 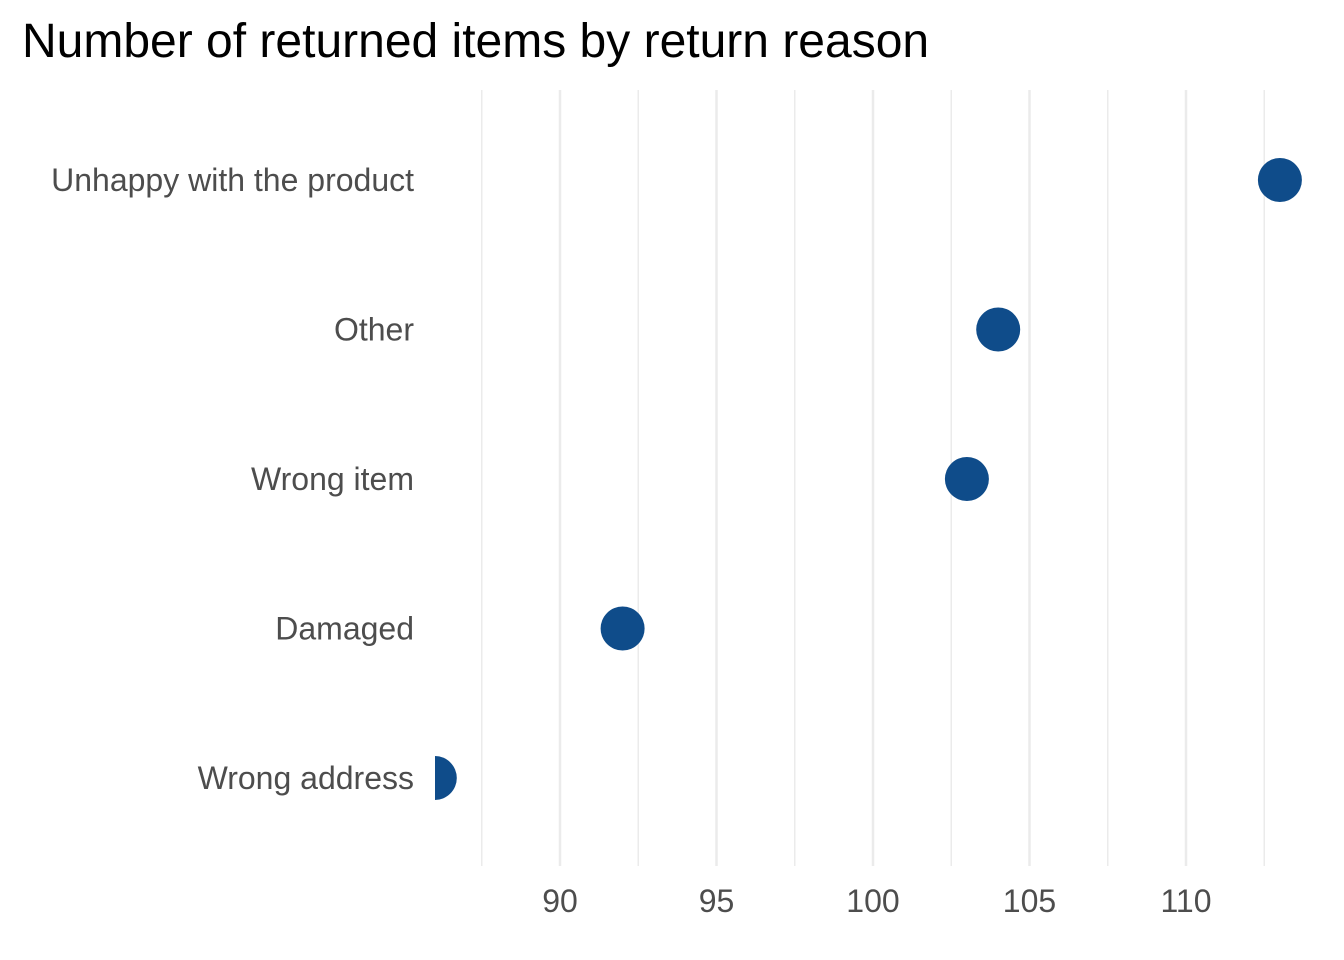 I want to click on x-axis-tick-labels: 90 95 100 105 110, so click(x=876, y=901).